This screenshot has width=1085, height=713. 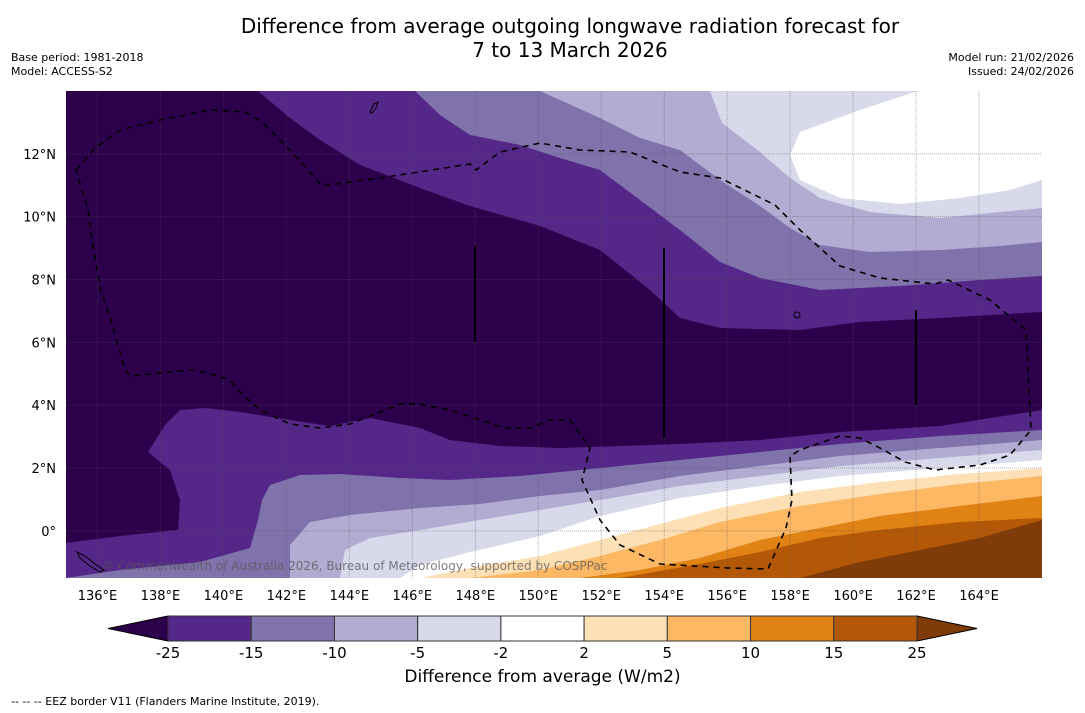 I want to click on model-run: Model run: 21/02/2026, so click(x=1011, y=57).